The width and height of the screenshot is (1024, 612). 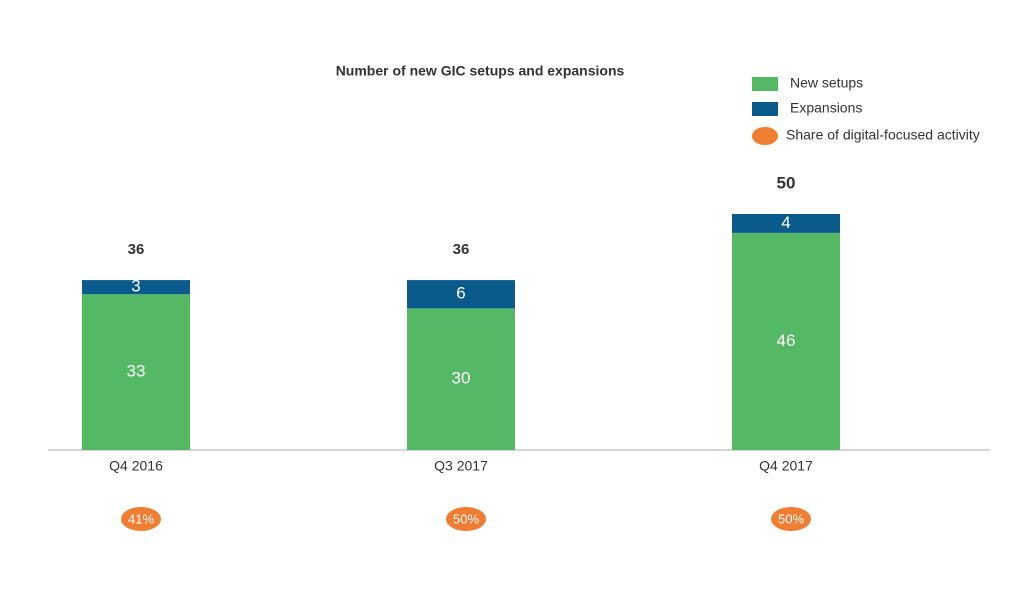 I want to click on chart-title: Number of new GIC setups and expansions, so click(x=480, y=71).